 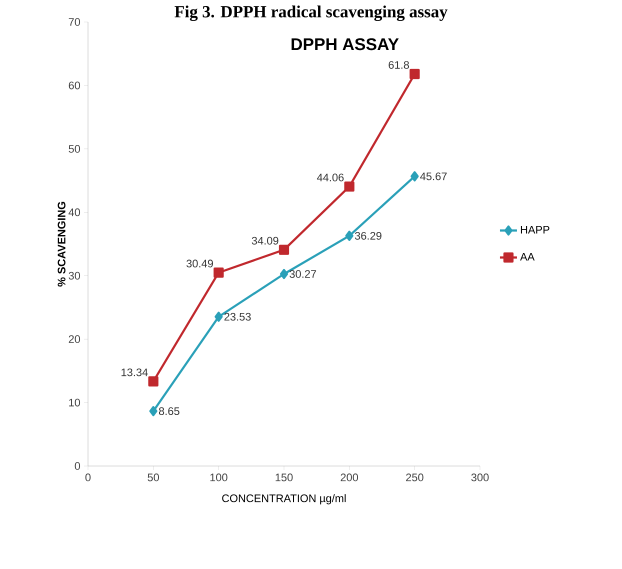 I want to click on data-label: 61.8, so click(x=398, y=65).